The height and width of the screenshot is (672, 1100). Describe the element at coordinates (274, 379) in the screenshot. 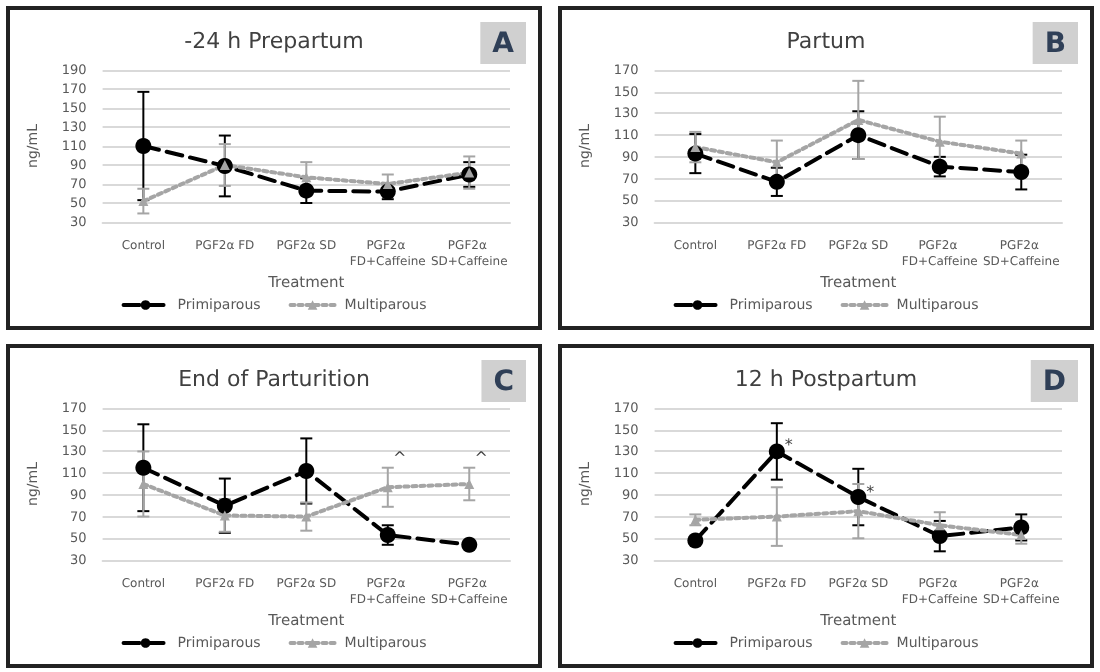

I see `chart-title: End of Parturition` at that location.